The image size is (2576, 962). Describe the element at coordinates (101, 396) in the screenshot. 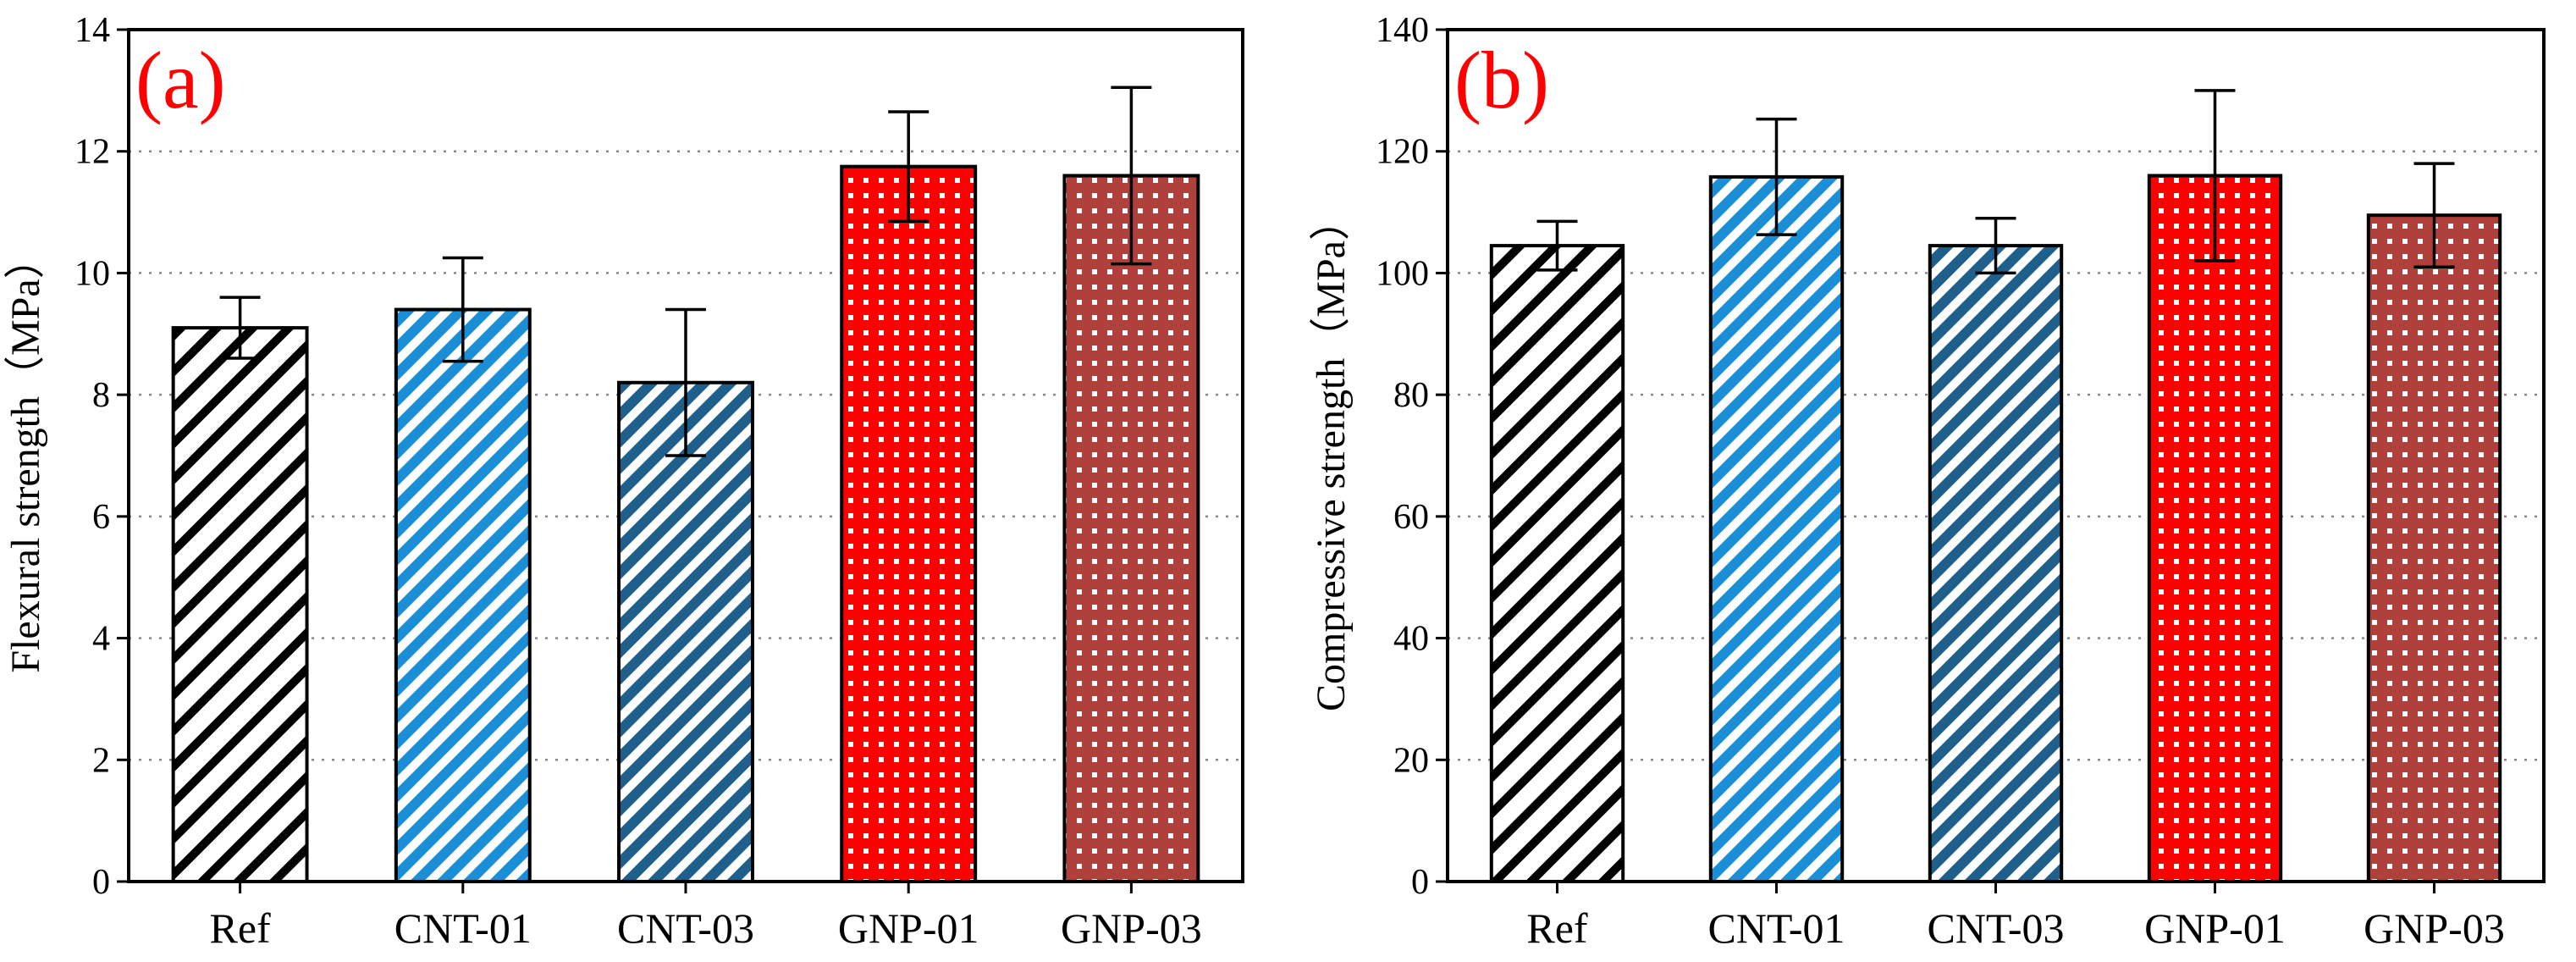

I see `y-tick-label: 8` at that location.